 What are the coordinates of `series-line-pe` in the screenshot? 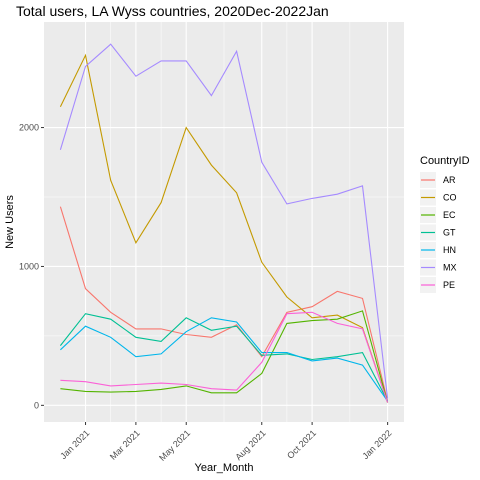 It's located at (224, 357).